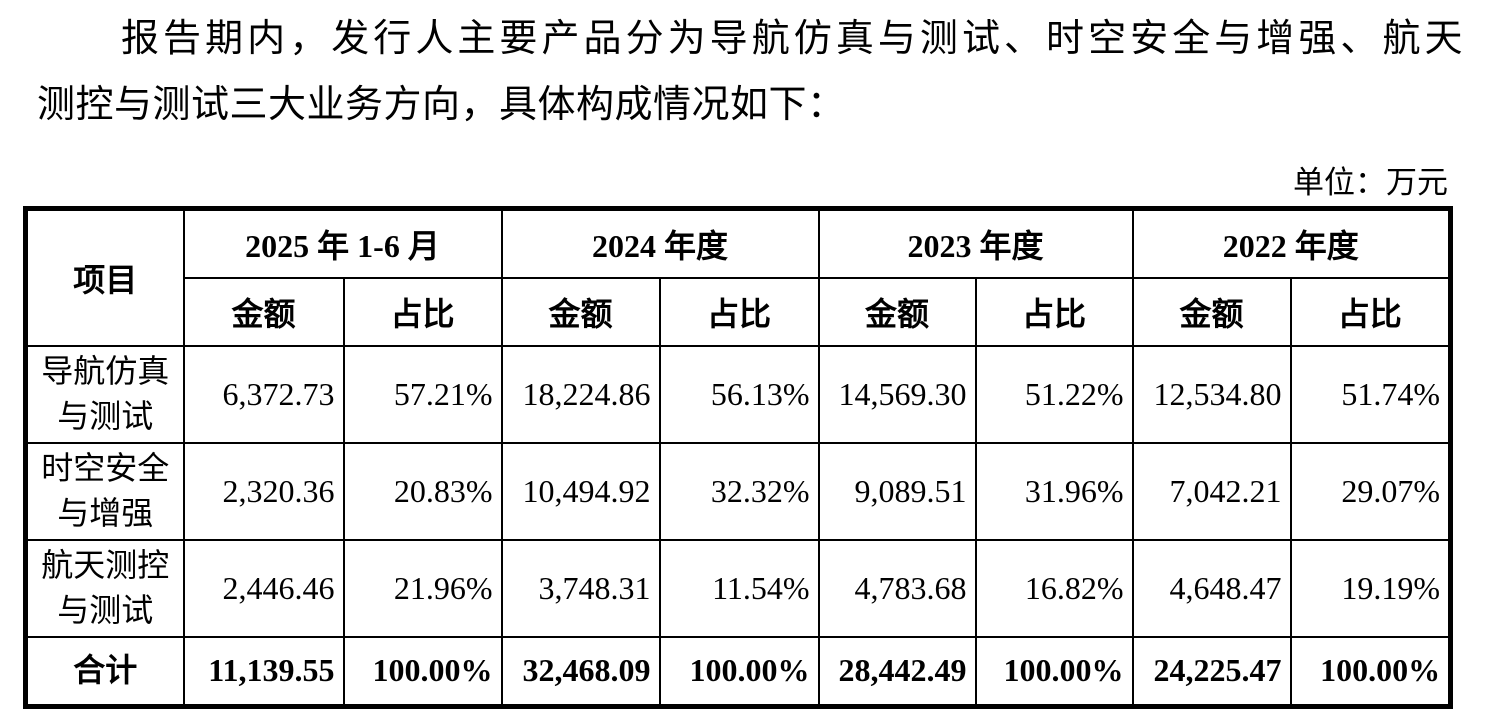 This screenshot has width=1506, height=724. Describe the element at coordinates (263, 394) in the screenshot. I see `cell-amount-2025: 6,372.73` at that location.